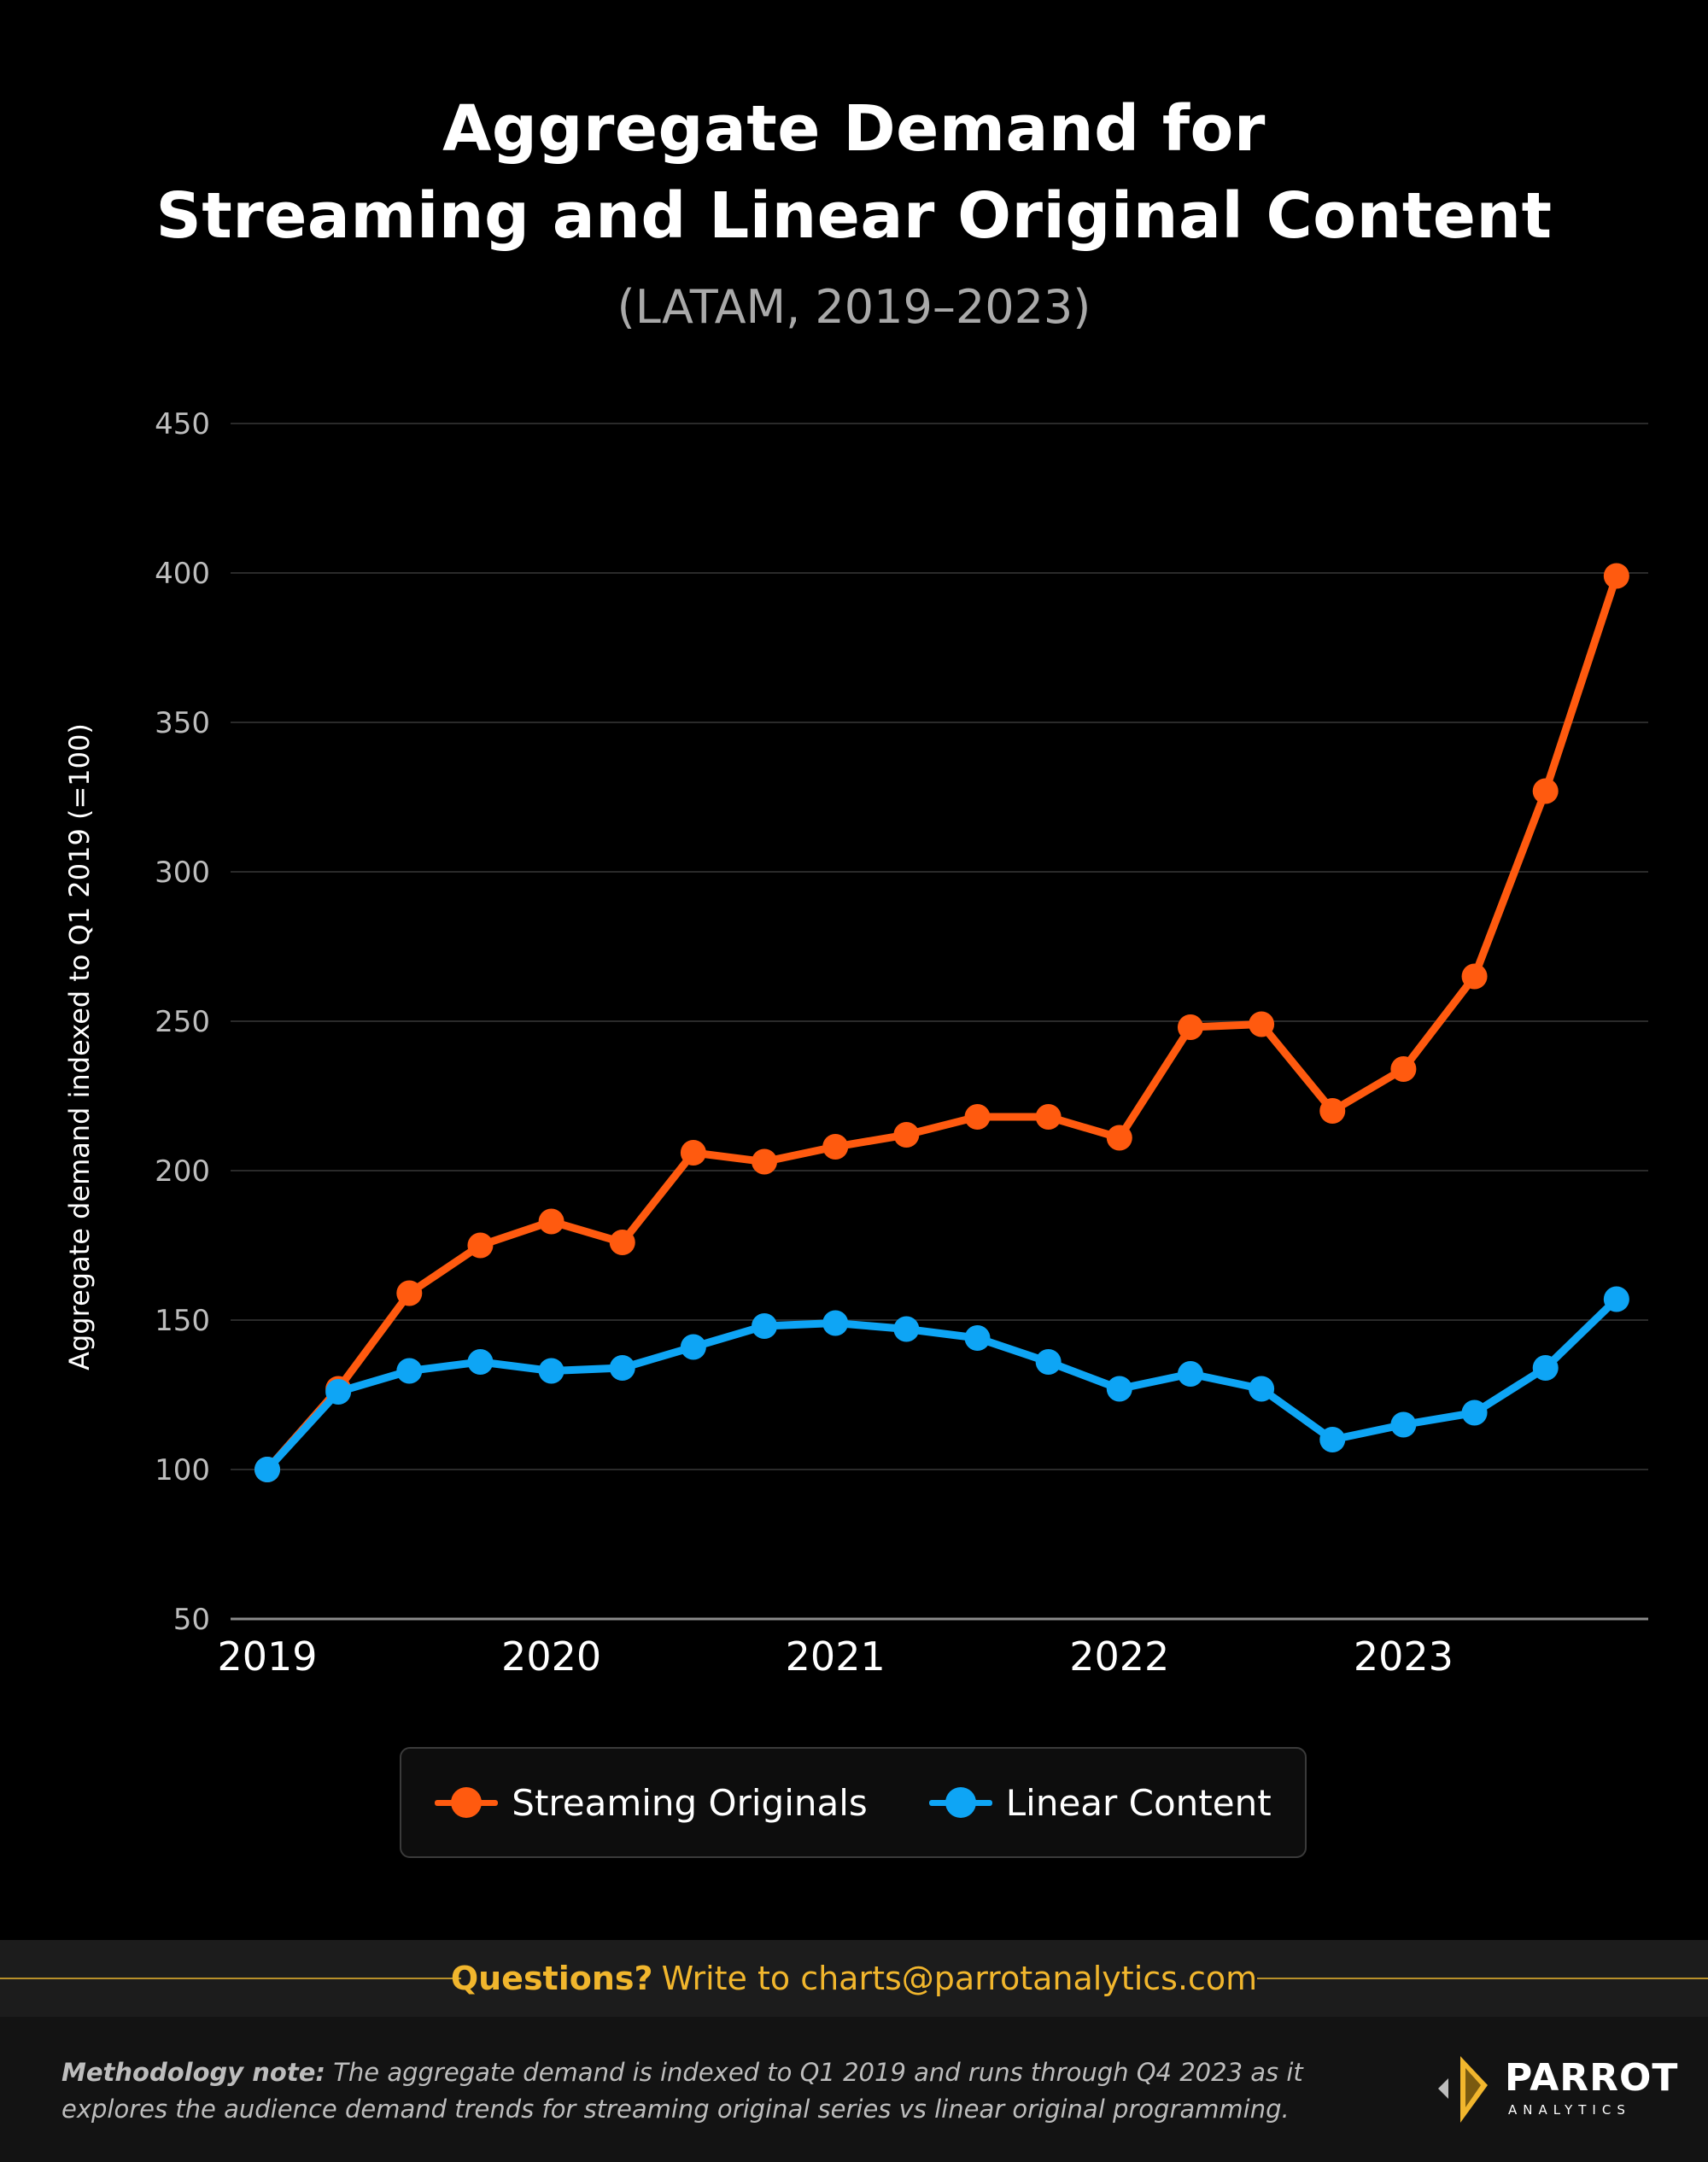 The image size is (1708, 2162). I want to click on point-streaming-originals-q1-2022, so click(1119, 1138).